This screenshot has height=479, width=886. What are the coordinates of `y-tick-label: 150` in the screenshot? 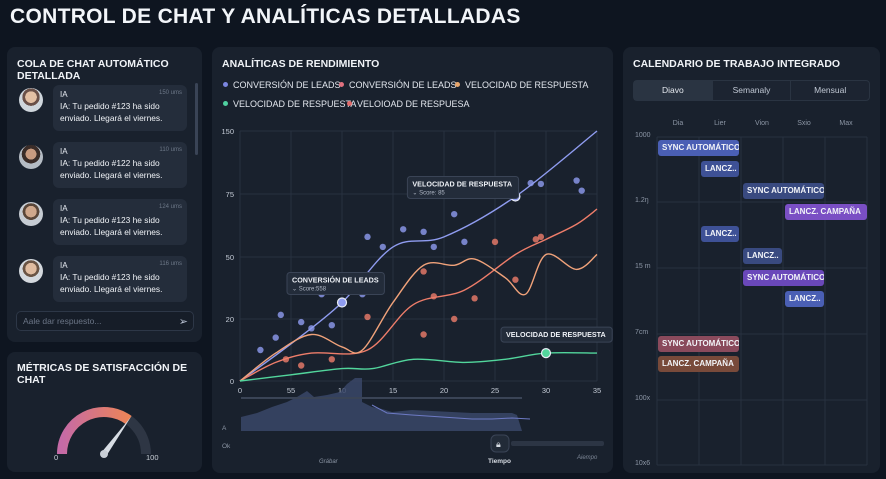 It's located at (227, 131).